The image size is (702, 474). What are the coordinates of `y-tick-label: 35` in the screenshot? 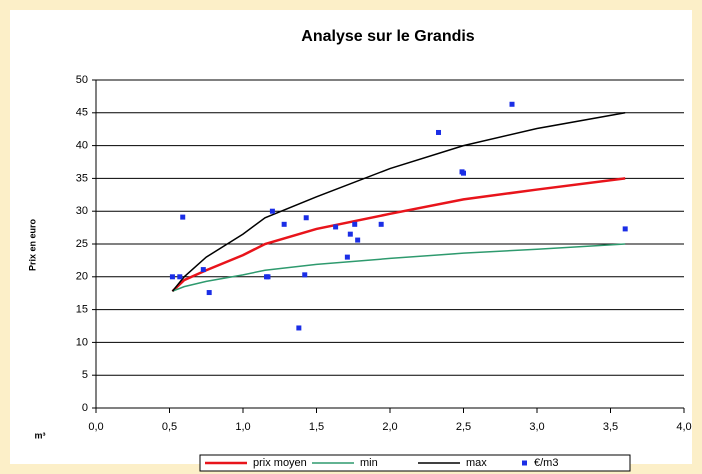 It's located at (82, 178).